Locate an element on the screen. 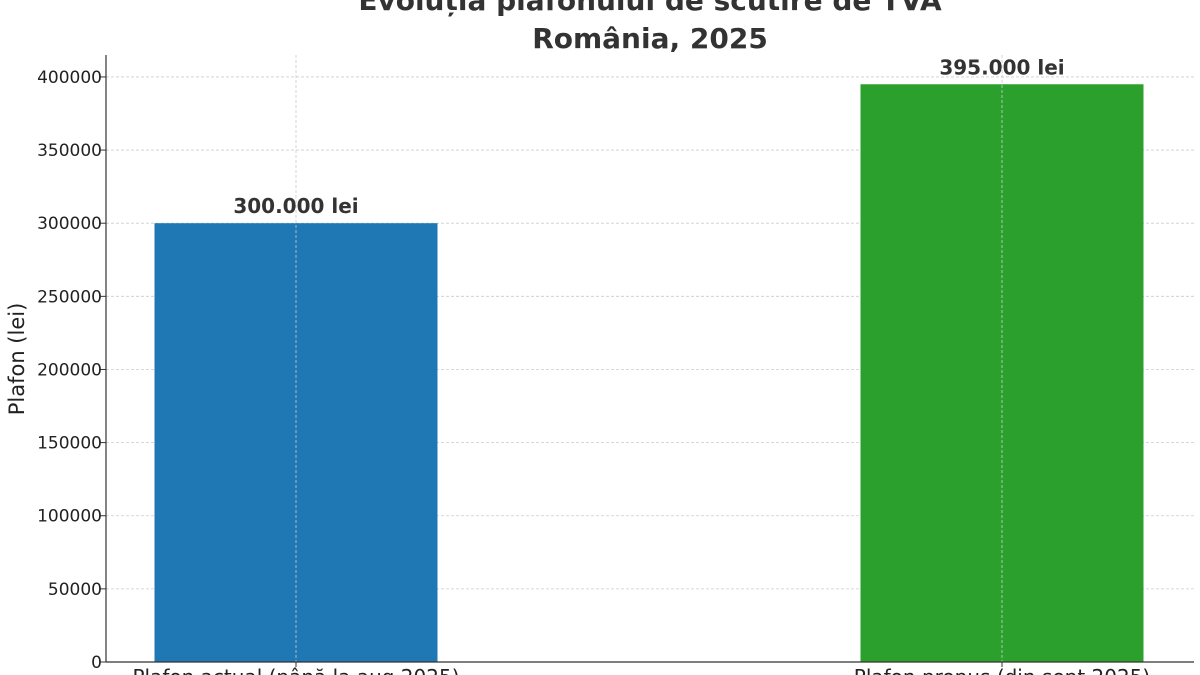 The image size is (1200, 675). x-category-label: Plafon propus (din sept 2025) is located at coordinates (1002, 670).